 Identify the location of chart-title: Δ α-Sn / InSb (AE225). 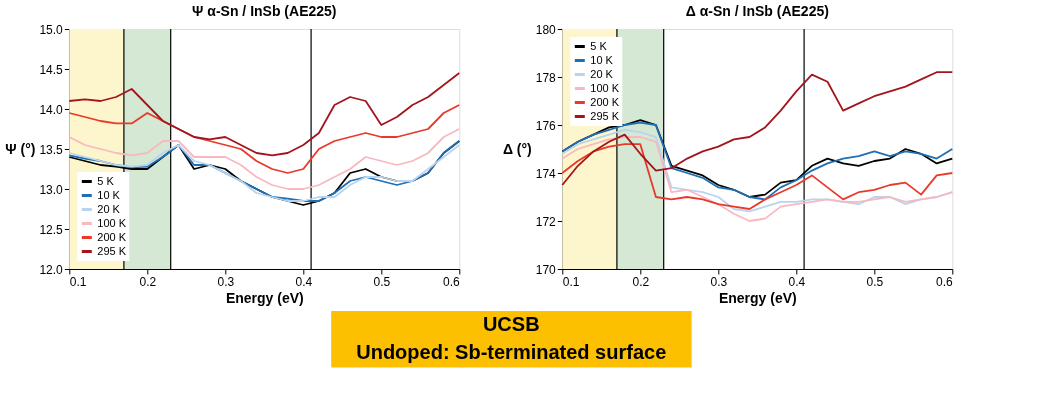
(757, 11).